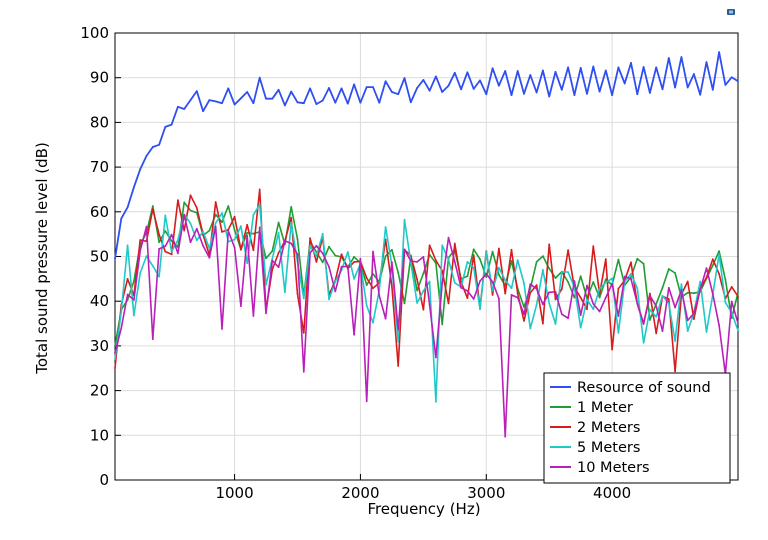 The width and height of the screenshot is (768, 540). I want to click on y-tick-label: 60, so click(99, 212).